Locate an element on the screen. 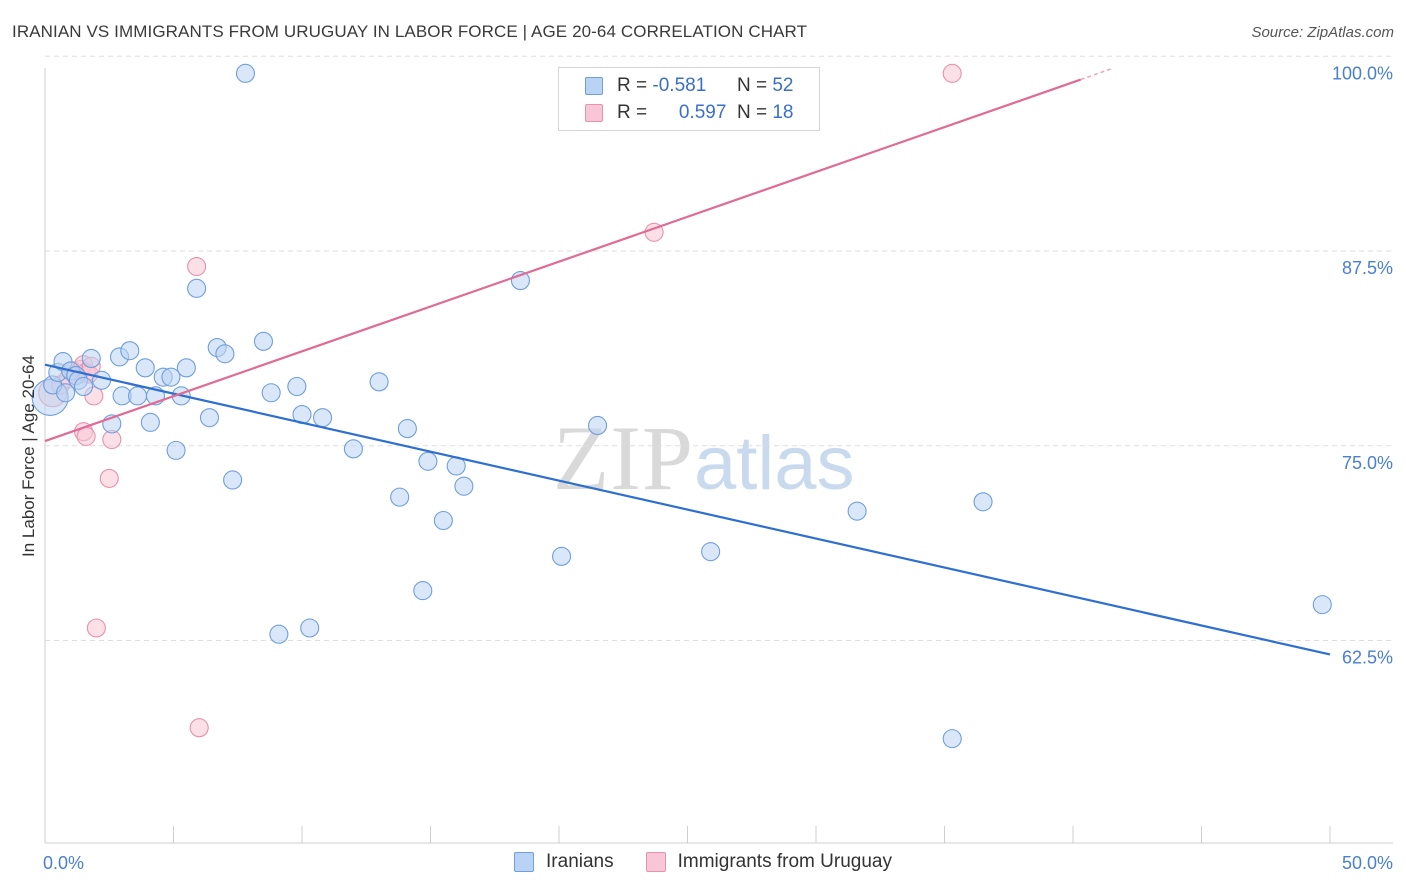 The height and width of the screenshot is (892, 1406). legend-item-iranians: Iranians is located at coordinates (564, 862).